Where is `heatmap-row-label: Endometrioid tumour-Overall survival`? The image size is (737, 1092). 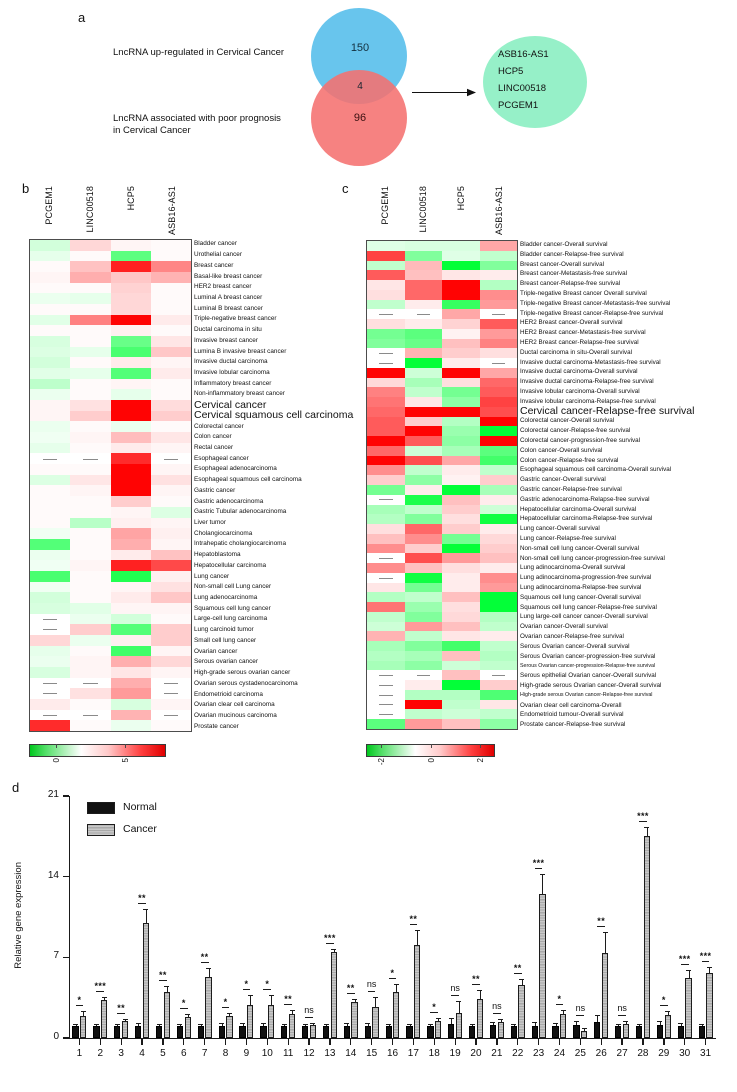 heatmap-row-label: Endometrioid tumour-Overall survival is located at coordinates (572, 715).